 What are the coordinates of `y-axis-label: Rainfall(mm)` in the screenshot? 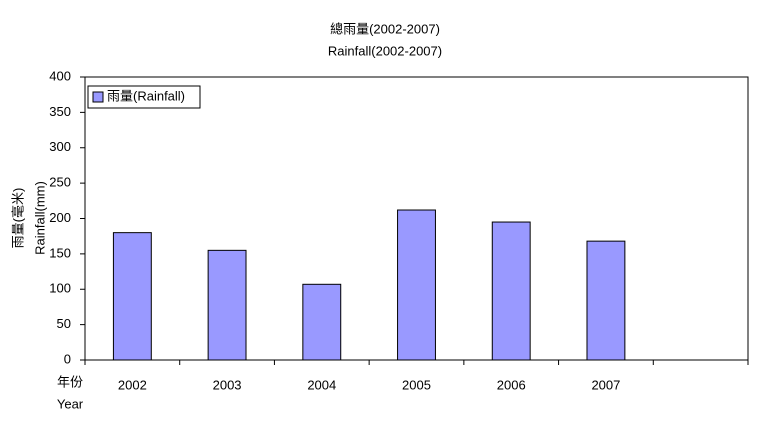 It's located at (39, 218).